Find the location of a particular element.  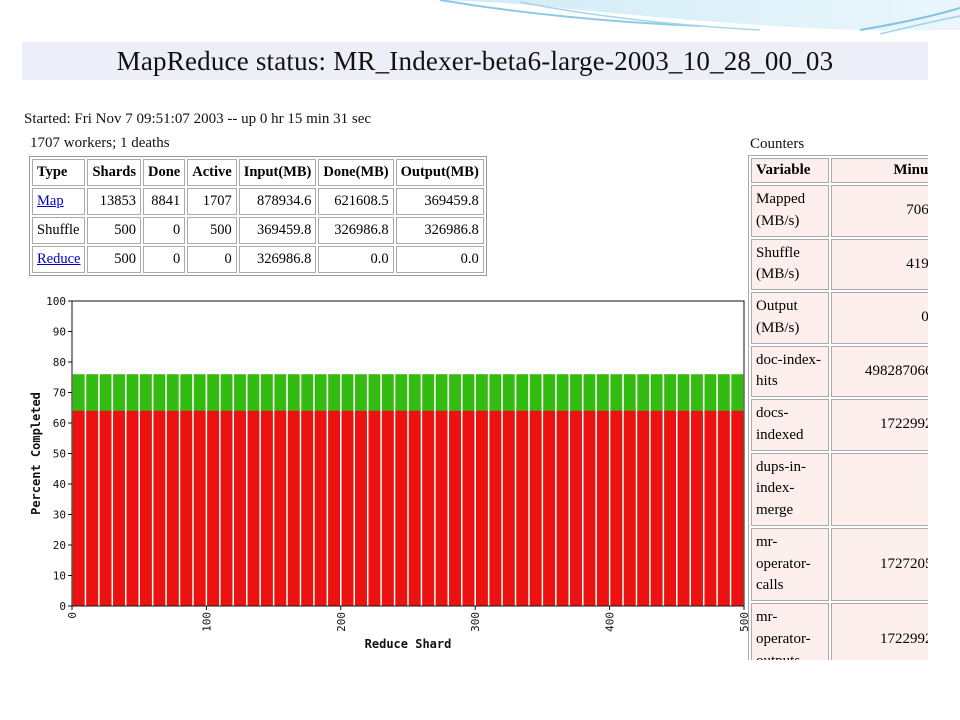

counter-variable: docs-indexed is located at coordinates (790, 425).